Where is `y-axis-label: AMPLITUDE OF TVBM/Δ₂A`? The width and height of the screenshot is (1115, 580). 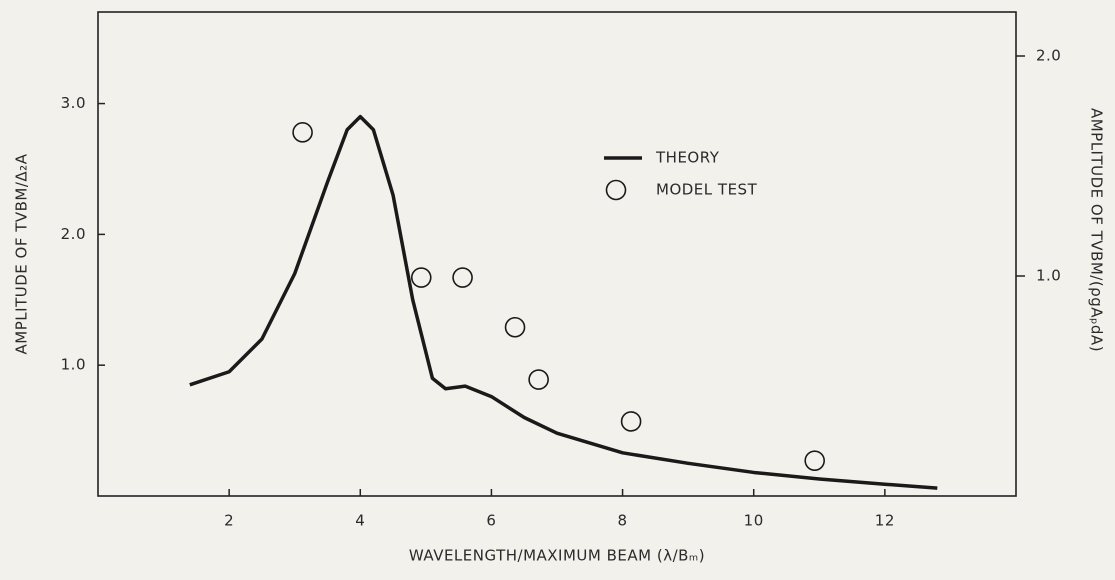 y-axis-label: AMPLITUDE OF TVBM/Δ₂A is located at coordinates (22, 253).